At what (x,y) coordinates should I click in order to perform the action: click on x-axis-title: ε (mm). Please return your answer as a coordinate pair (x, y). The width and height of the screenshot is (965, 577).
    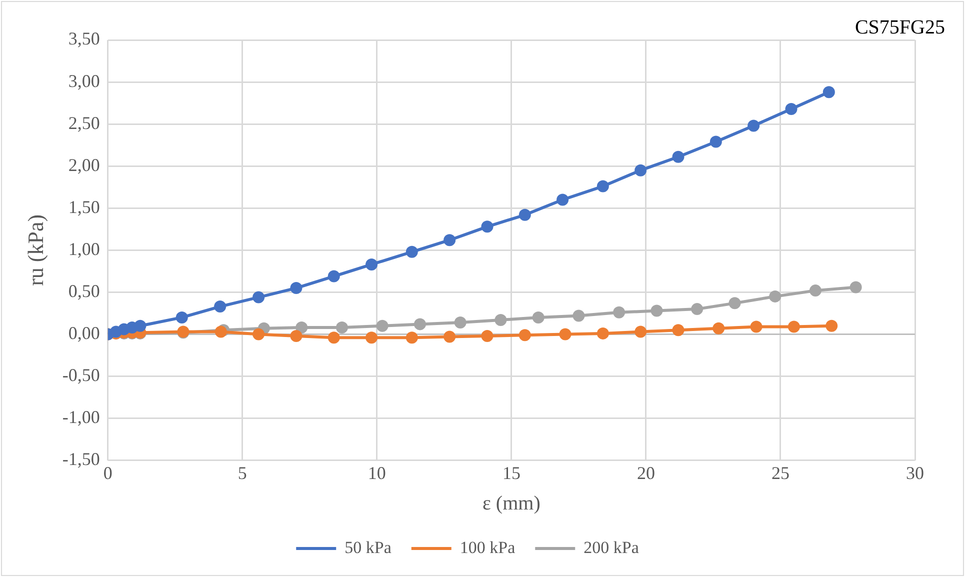
    Looking at the image, I should click on (511, 503).